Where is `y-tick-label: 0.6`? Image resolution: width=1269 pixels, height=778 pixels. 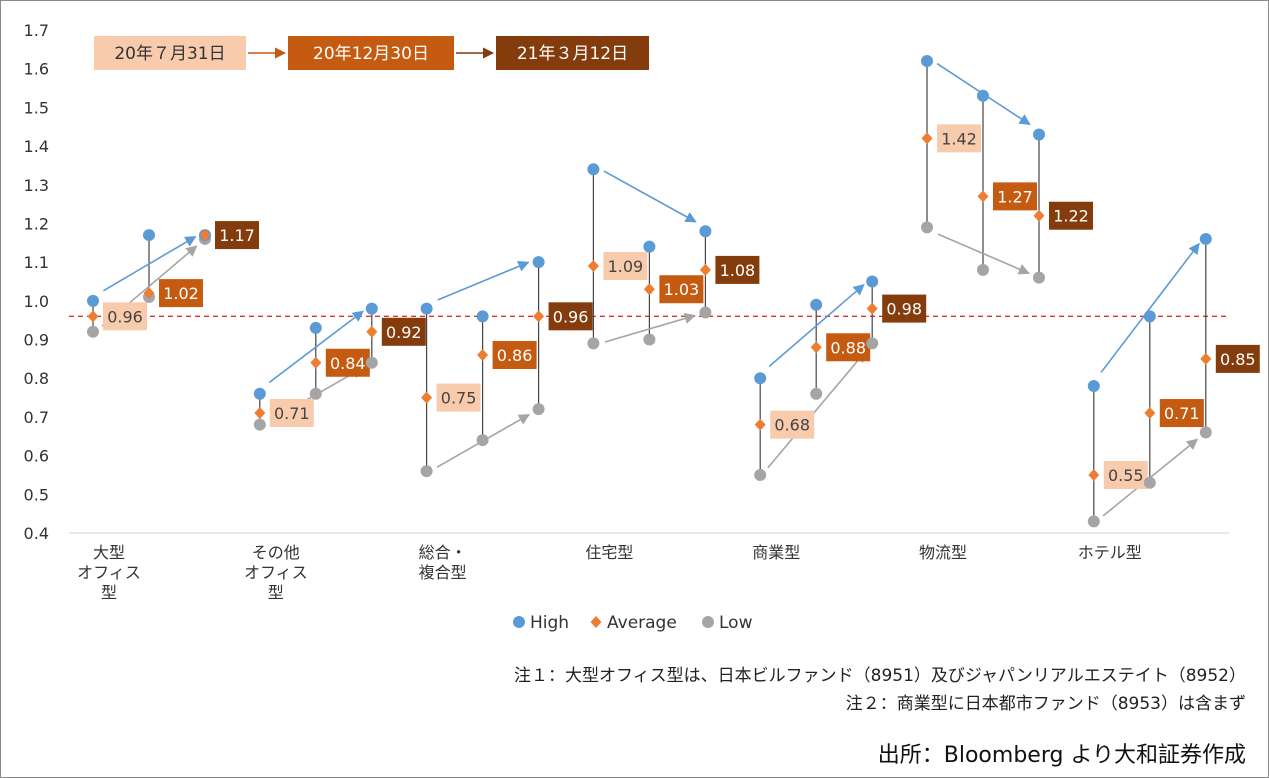
y-tick-label: 0.6 is located at coordinates (36, 456).